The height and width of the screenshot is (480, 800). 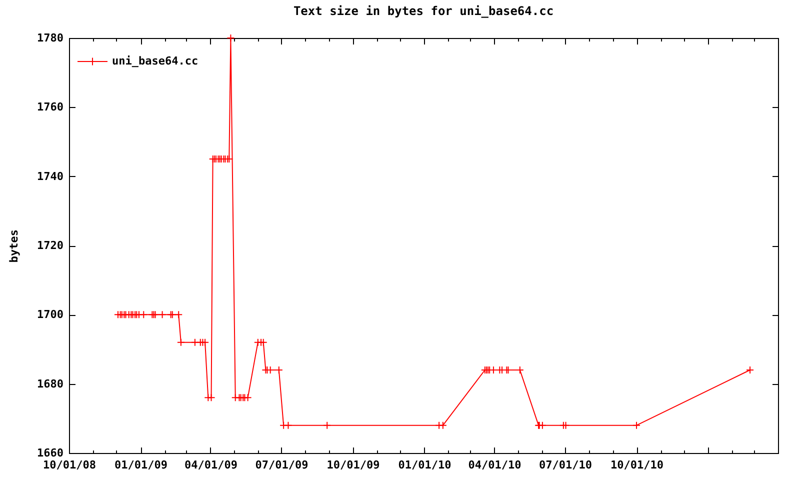 What do you see at coordinates (155, 61) in the screenshot?
I see `legend-label: uni_base64.cc` at bounding box center [155, 61].